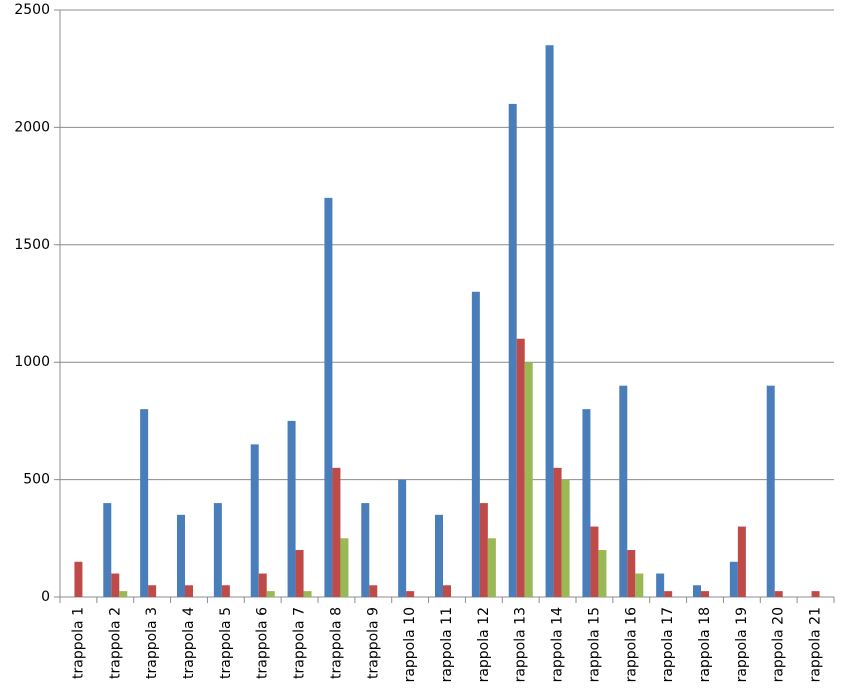 This screenshot has width=841, height=692. I want to click on x-tick-label: trappola 6, so click(263, 643).